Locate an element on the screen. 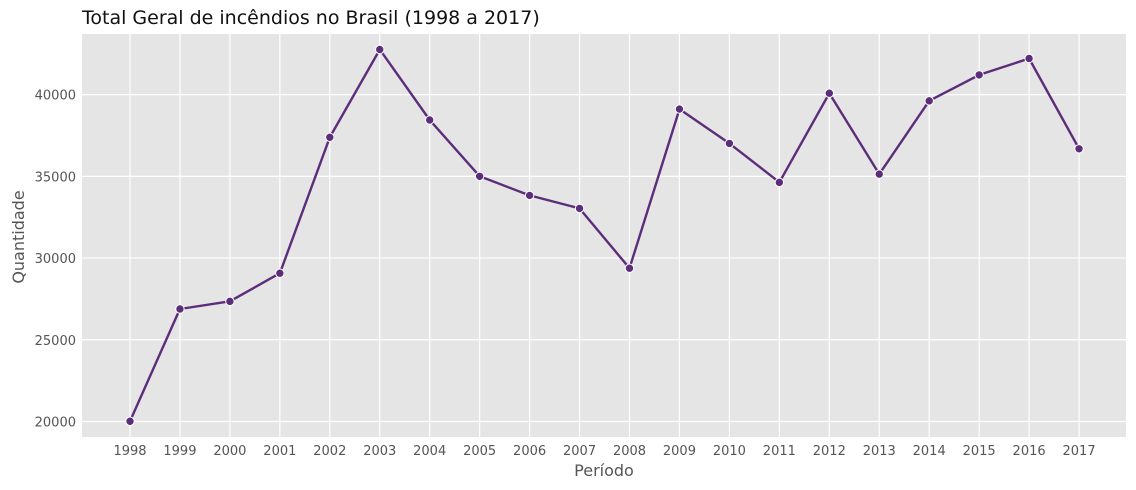  x-tick-label: 2006 is located at coordinates (529, 451).